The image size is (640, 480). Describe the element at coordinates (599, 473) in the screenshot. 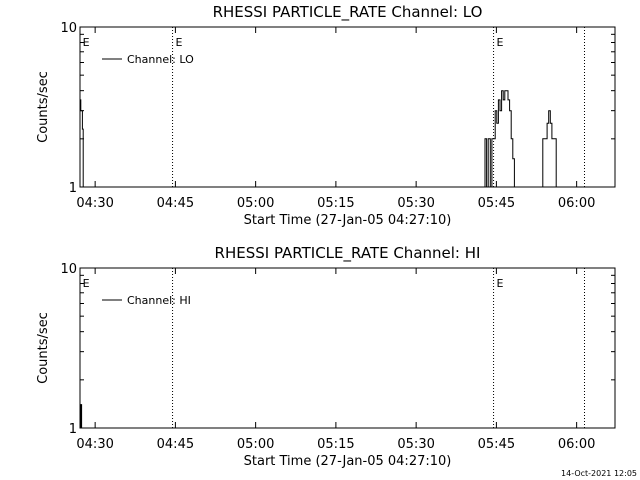

I see `generated-timestamp: 14-Oct-2021 12:05` at that location.